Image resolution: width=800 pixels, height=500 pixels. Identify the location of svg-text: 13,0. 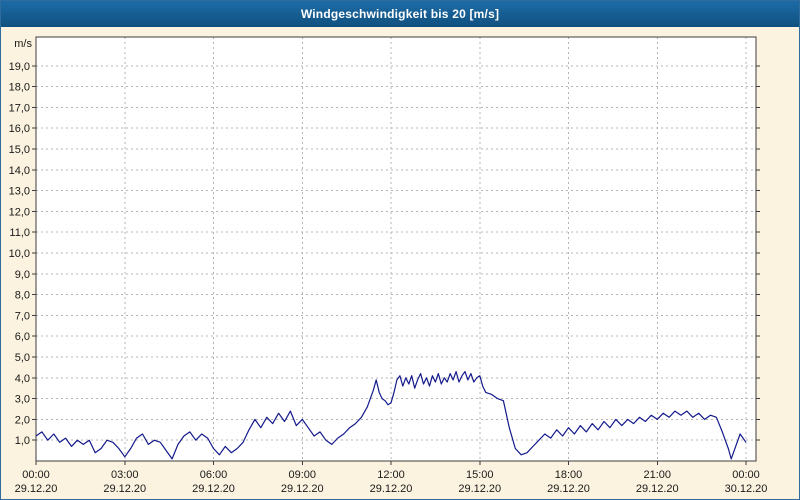
(19, 192).